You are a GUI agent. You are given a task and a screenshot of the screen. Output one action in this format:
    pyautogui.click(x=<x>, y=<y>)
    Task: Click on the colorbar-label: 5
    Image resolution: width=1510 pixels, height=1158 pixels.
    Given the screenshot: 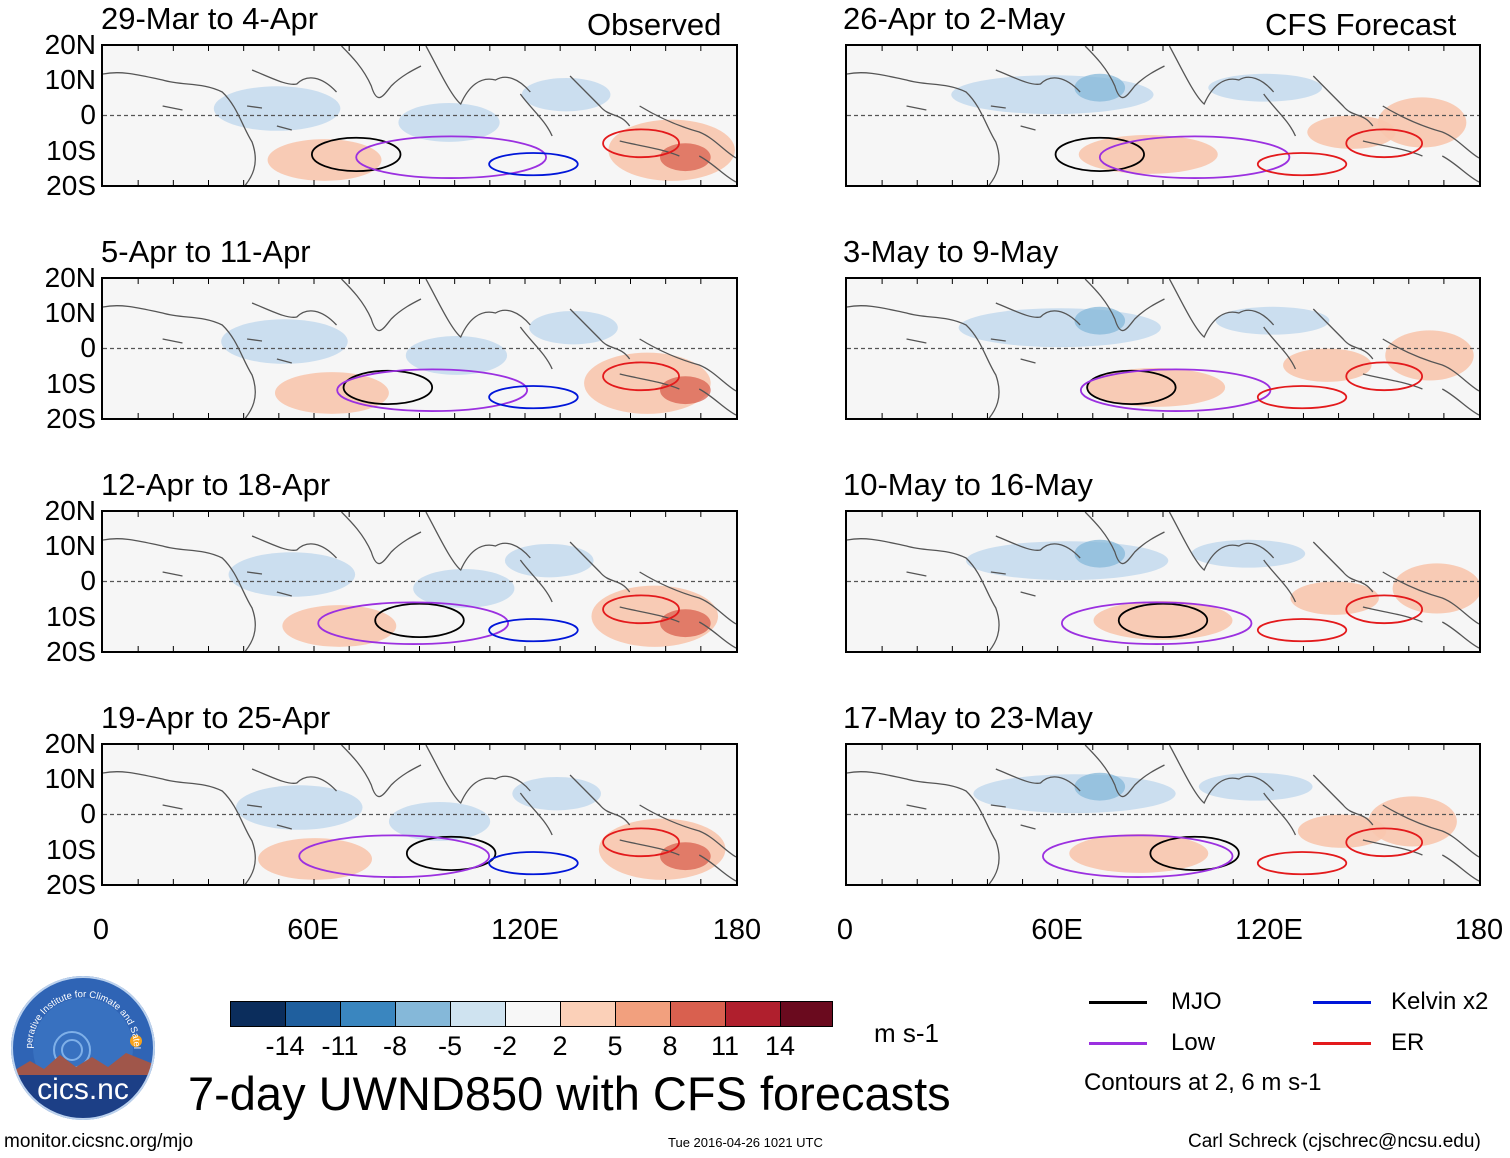 What is the action you would take?
    pyautogui.click(x=615, y=1046)
    